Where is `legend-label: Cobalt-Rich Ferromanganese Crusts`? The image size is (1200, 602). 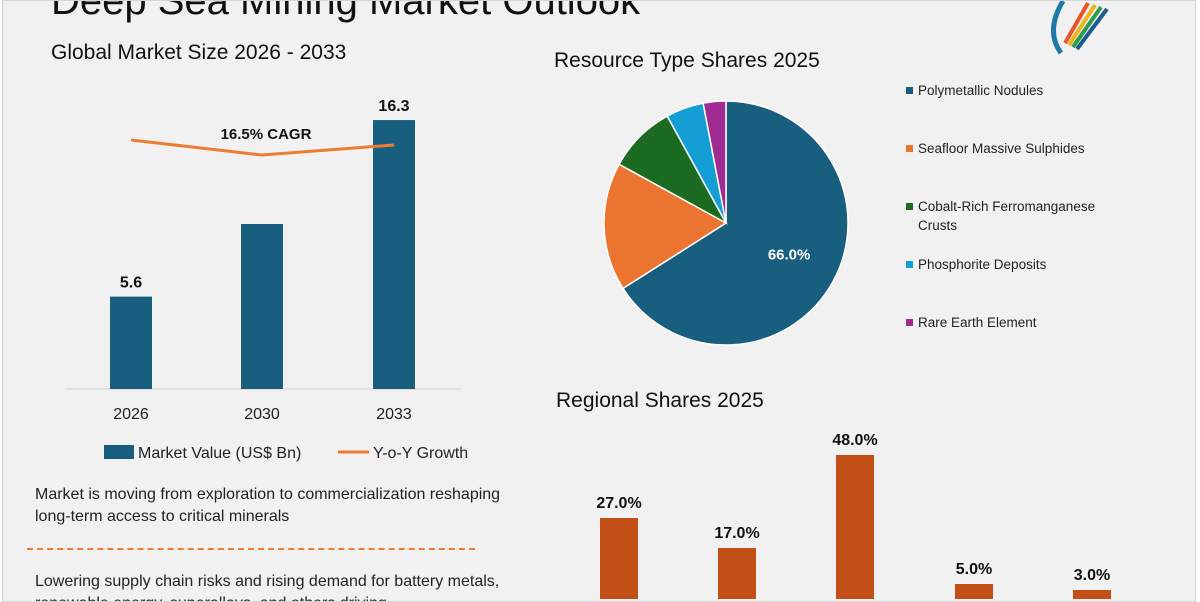
legend-label: Cobalt-Rich Ferromanganese Crusts is located at coordinates (1007, 216).